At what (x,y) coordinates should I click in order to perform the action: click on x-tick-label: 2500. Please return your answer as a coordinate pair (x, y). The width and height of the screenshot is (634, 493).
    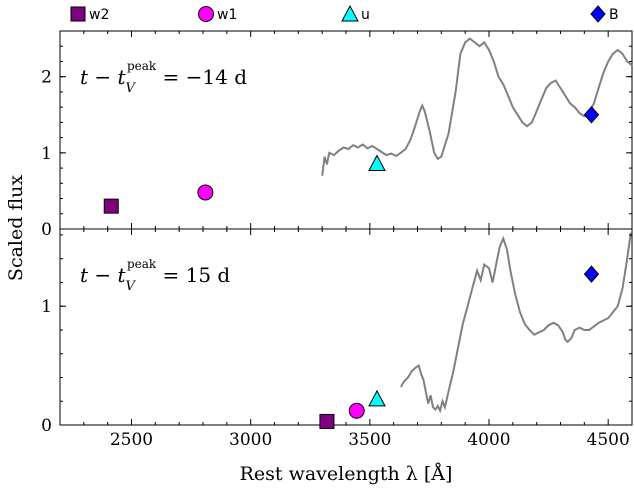
    Looking at the image, I should click on (131, 440).